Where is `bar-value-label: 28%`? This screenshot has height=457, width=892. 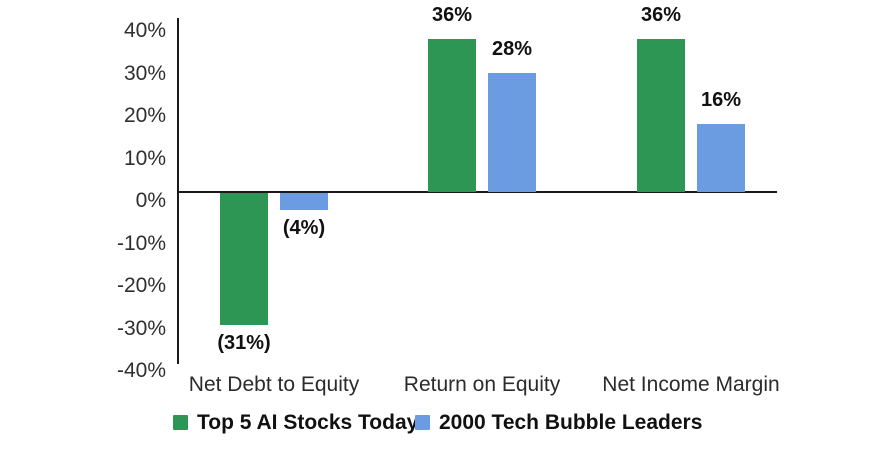
bar-value-label: 28% is located at coordinates (512, 49).